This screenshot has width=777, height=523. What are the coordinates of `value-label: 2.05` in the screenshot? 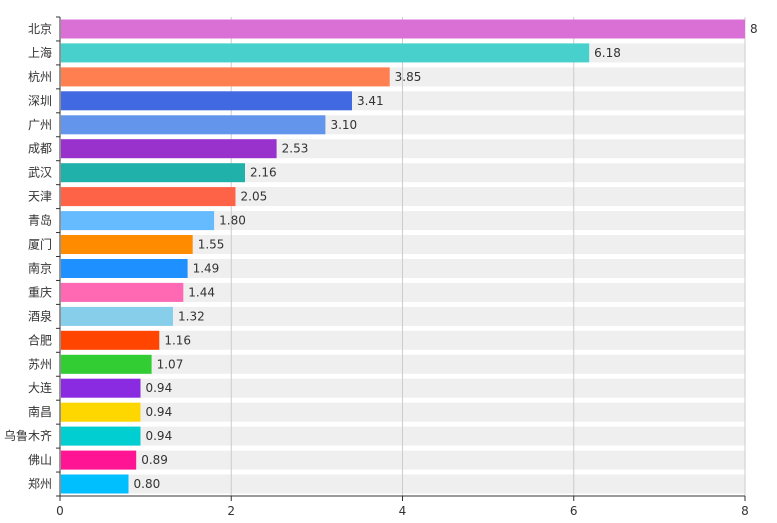 It's located at (254, 197).